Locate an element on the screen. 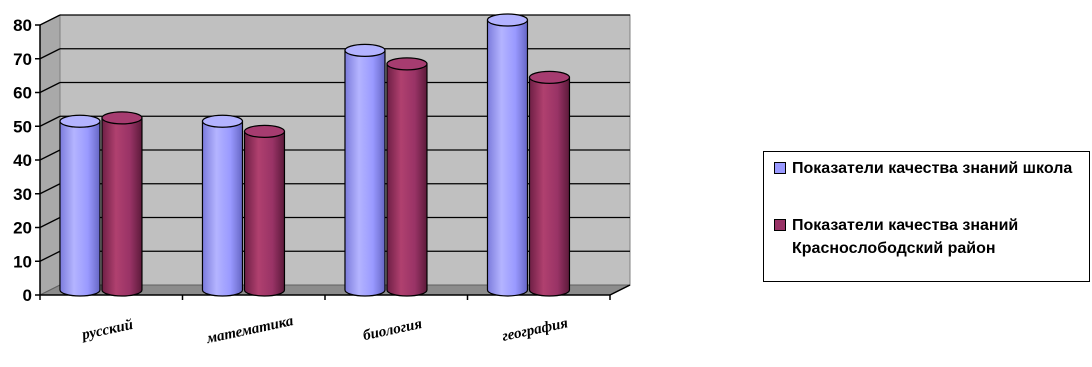 This screenshot has height=367, width=1092. y-tick-label: 40 is located at coordinates (22, 160).